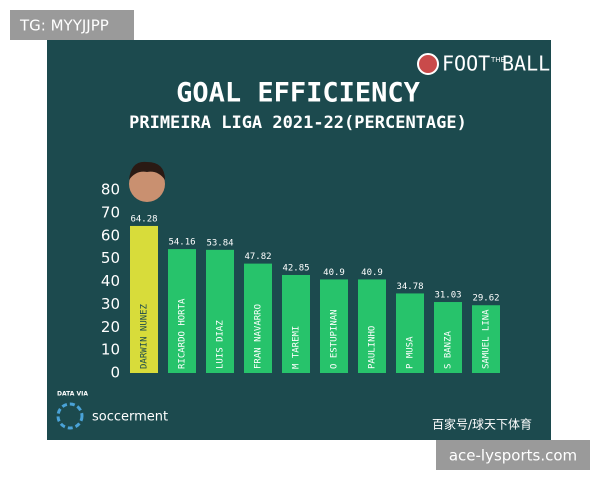 Image resolution: width=600 pixels, height=480 pixels. What do you see at coordinates (221, 344) in the screenshot?
I see `x-tick-label: LUIS DIAZ` at bounding box center [221, 344].